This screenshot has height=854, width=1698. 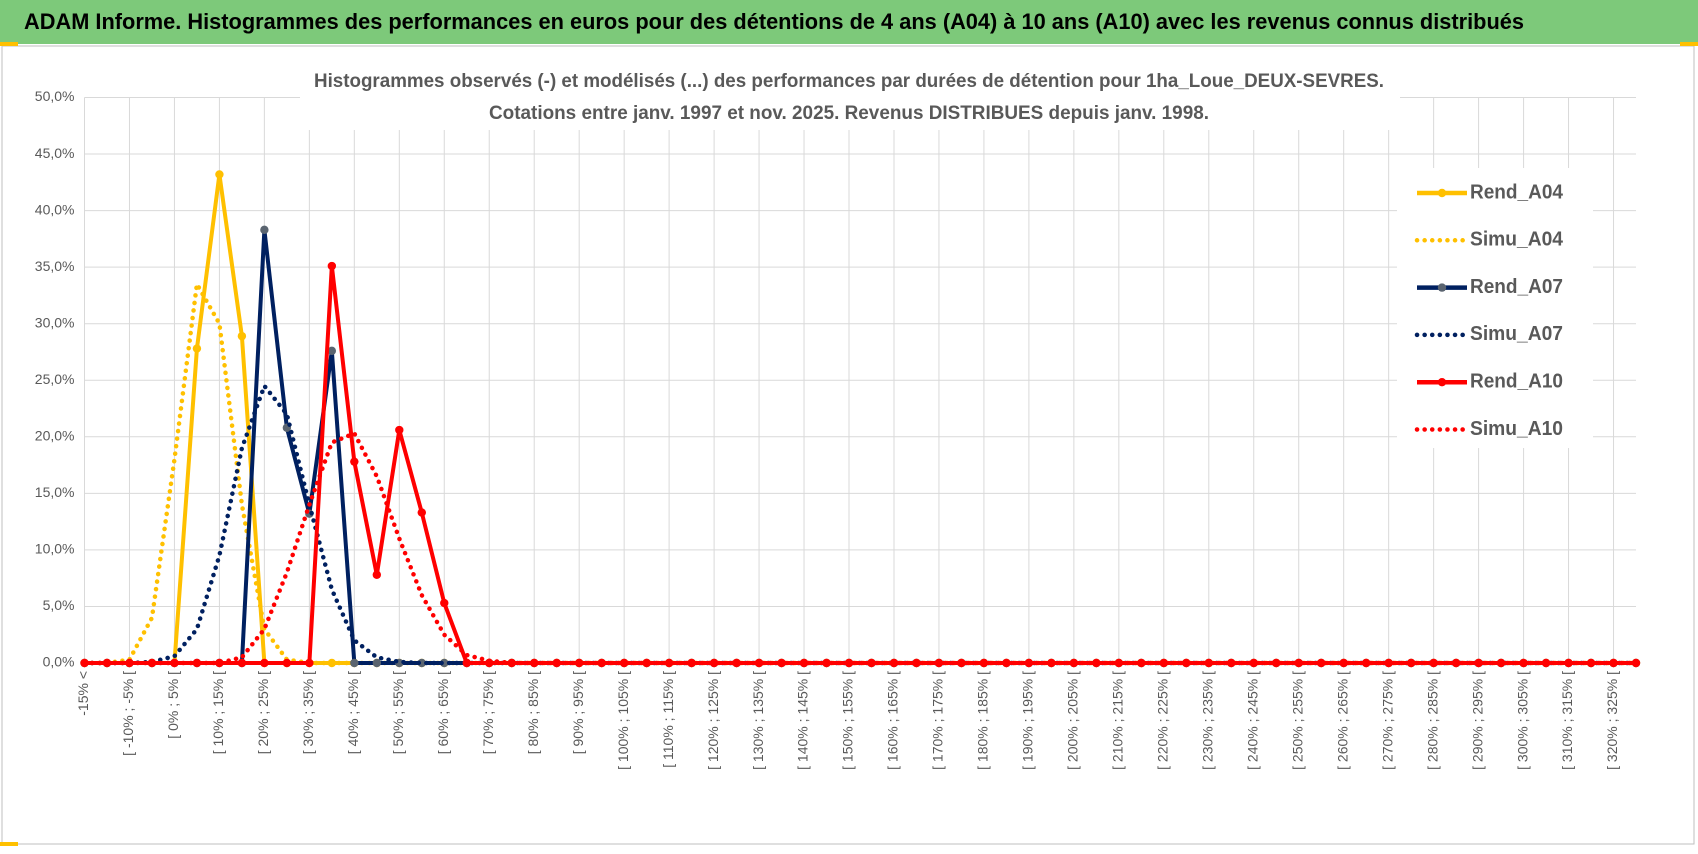 I want to click on legend-label: Simu_A07, so click(x=1516, y=334).